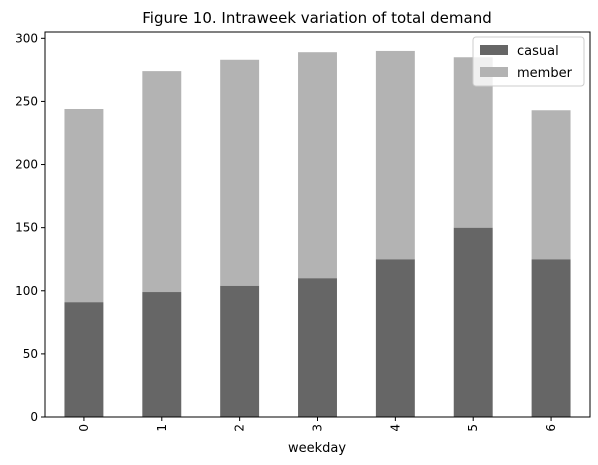 The width and height of the screenshot is (598, 465). What do you see at coordinates (494, 50) in the screenshot?
I see `legend-swatch-casual` at bounding box center [494, 50].